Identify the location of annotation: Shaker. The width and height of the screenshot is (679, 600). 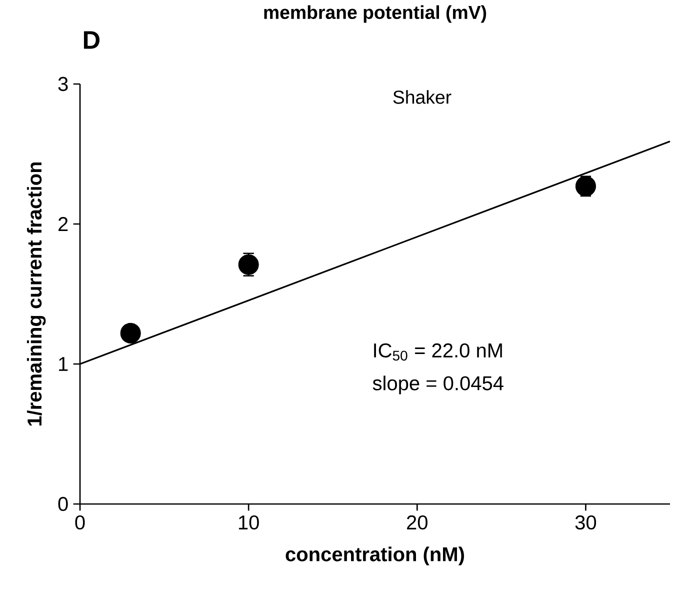
(422, 97).